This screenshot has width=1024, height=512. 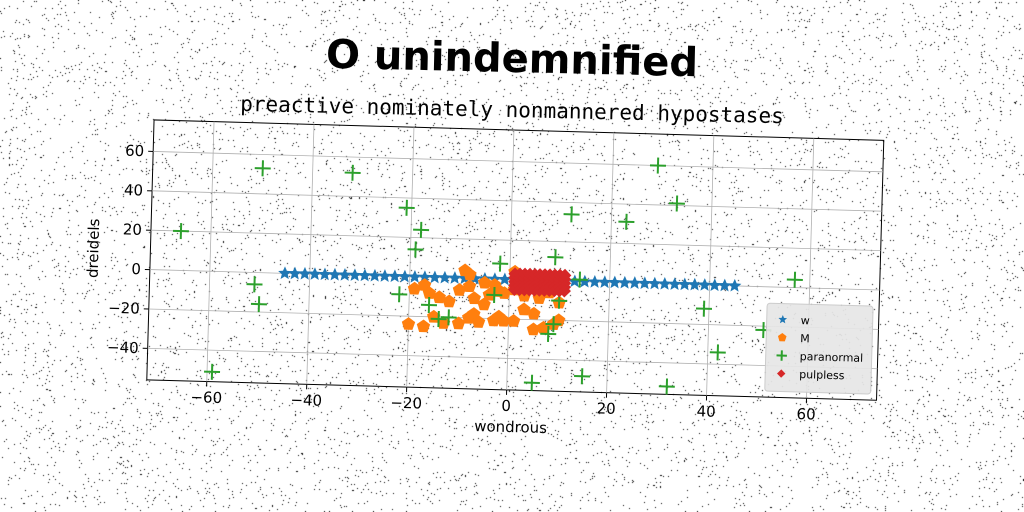 I want to click on y-tick-label: 20, so click(x=133, y=229).